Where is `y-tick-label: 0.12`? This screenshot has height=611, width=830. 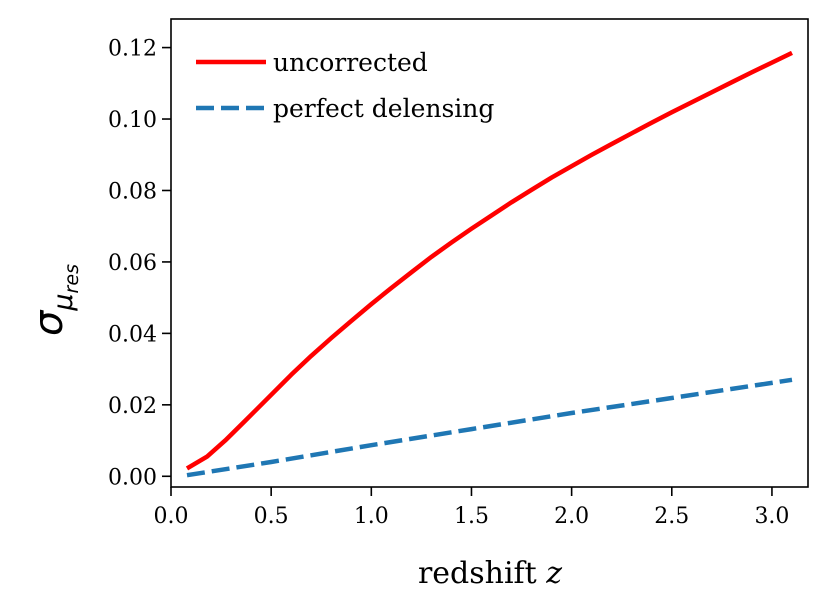
y-tick-label: 0.12 is located at coordinates (132, 49).